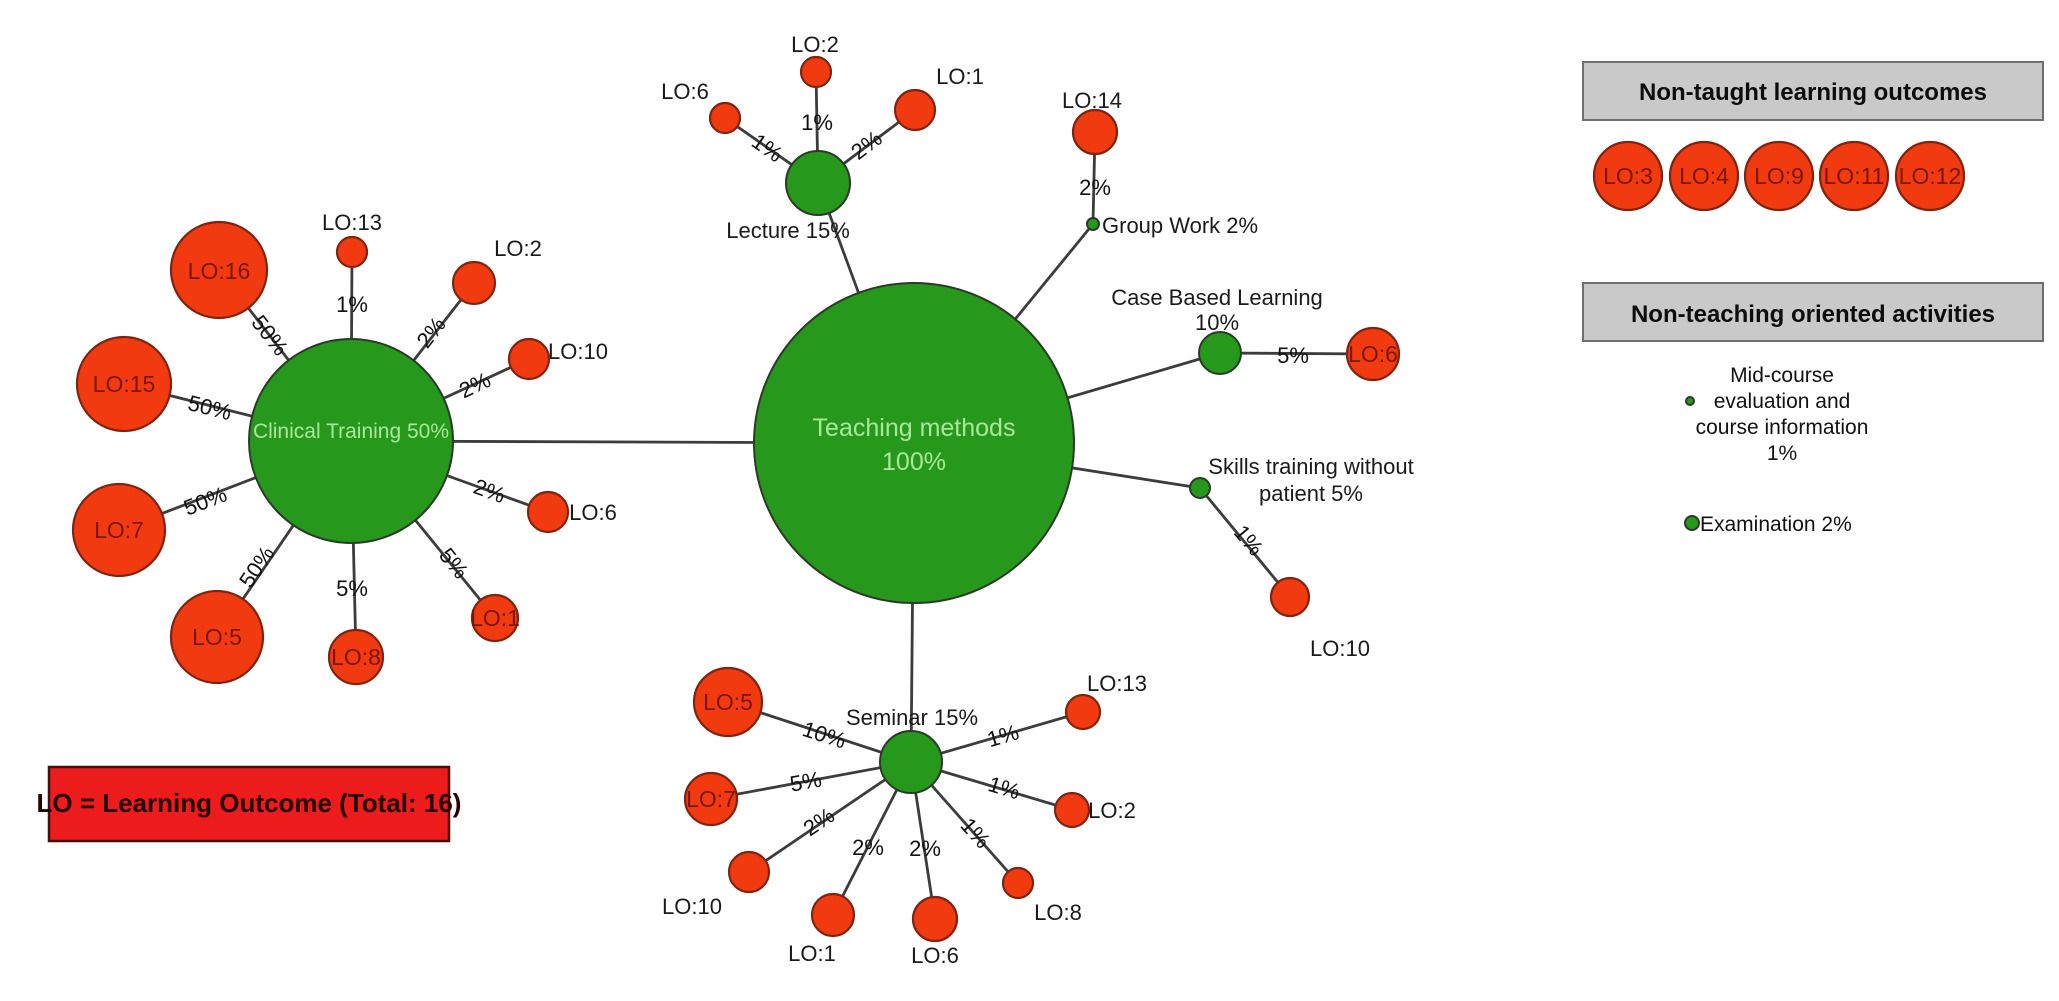 The width and height of the screenshot is (2059, 1001). Describe the element at coordinates (915, 110) in the screenshot. I see `node-lecture-lo1` at that location.